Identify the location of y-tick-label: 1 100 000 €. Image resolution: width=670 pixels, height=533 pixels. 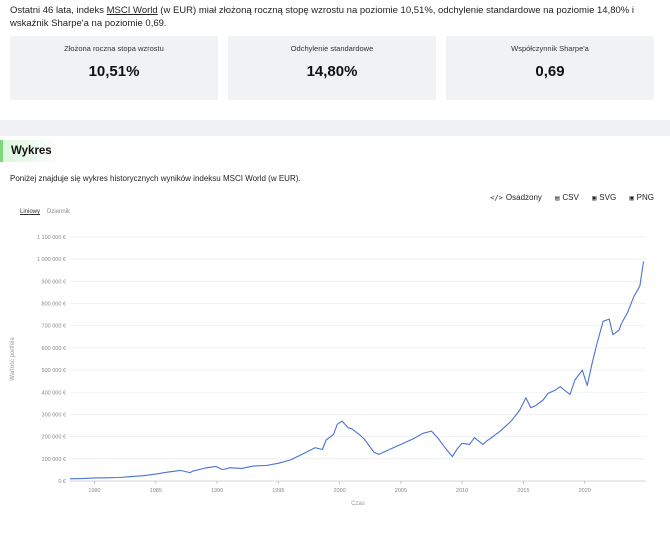
(51, 238).